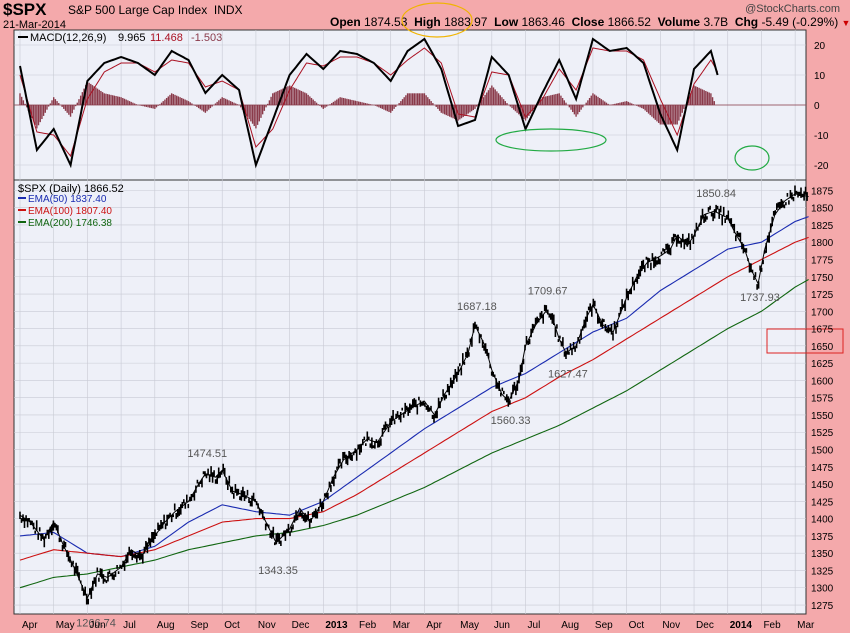 This screenshot has width=850, height=633. What do you see at coordinates (822, 260) in the screenshot?
I see `price-y-tick-label: 1775` at bounding box center [822, 260].